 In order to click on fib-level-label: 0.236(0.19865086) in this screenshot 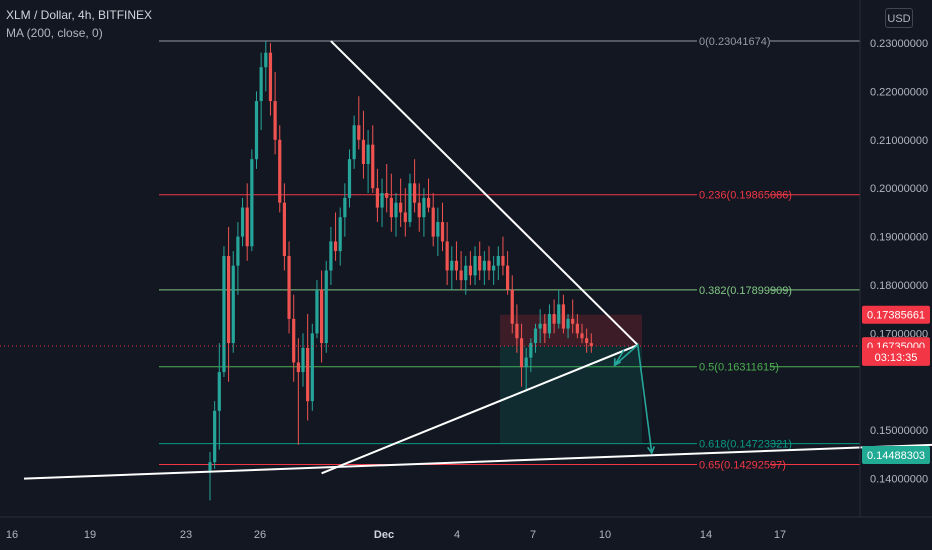, I will do `click(745, 196)`.